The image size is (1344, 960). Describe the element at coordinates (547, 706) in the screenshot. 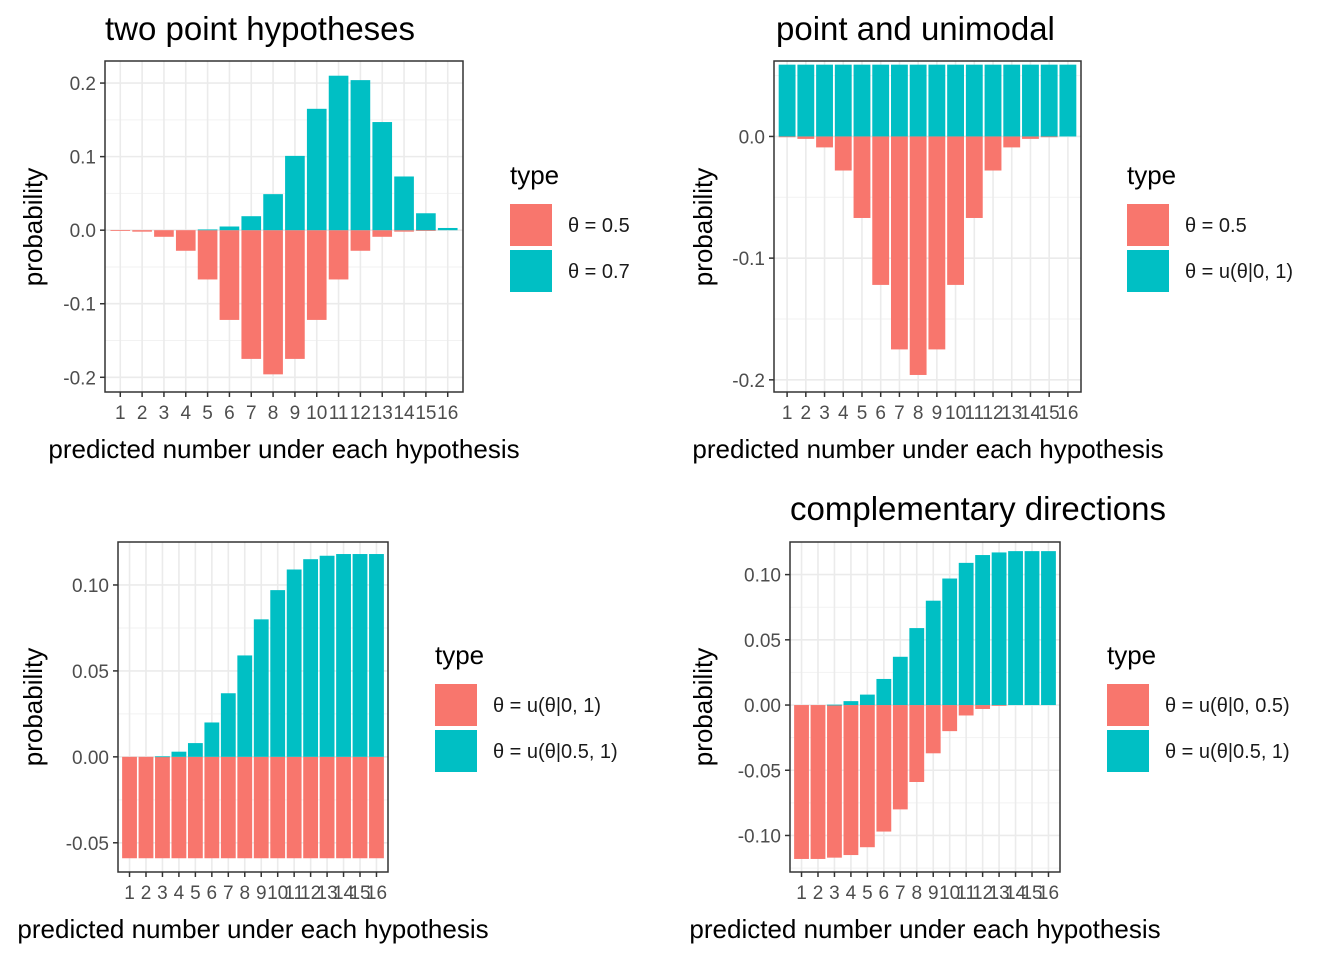

I see `legend-label: θ = u(θ|0, 1)` at that location.